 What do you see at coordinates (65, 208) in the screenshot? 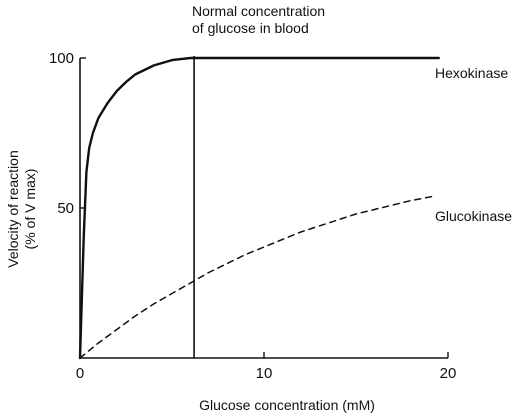
I see `y-tick-label-0: 50` at bounding box center [65, 208].